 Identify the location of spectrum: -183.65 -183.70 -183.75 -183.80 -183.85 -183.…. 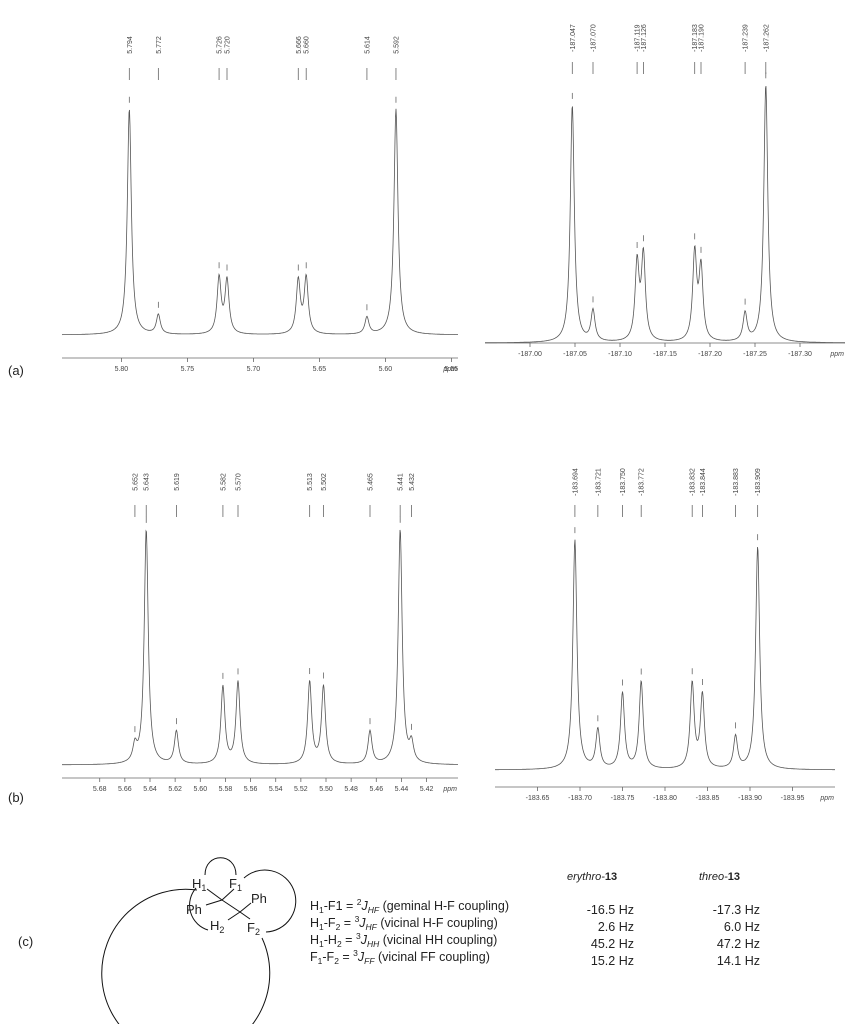
(665, 635).